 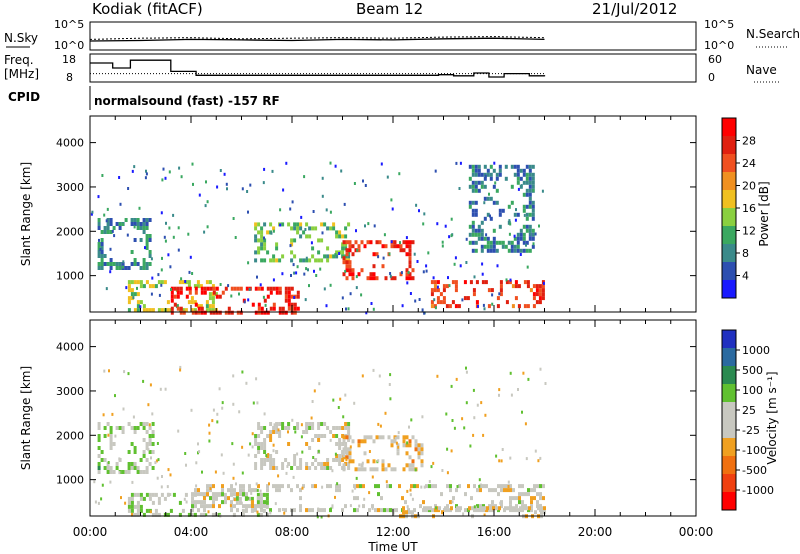 I want to click on freq-series-group, so click(x=318, y=68).